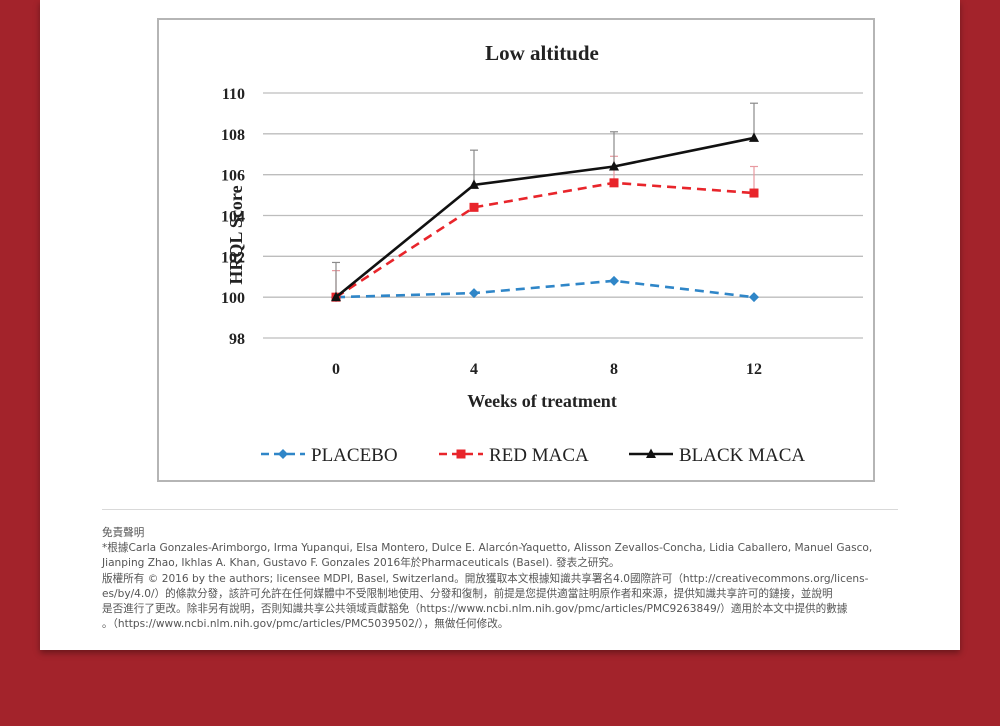  I want to click on series-placebo, so click(545, 289).